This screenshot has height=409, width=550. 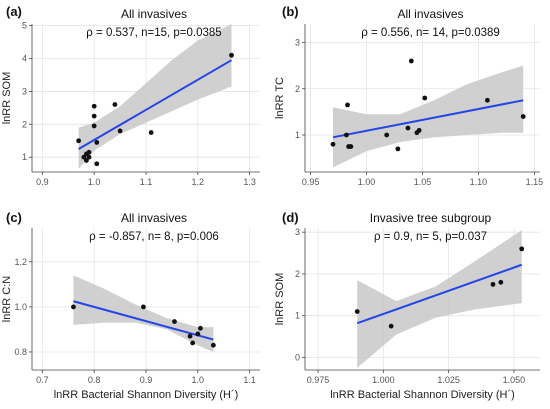 I want to click on y-tick-label: 5, so click(x=24, y=26).